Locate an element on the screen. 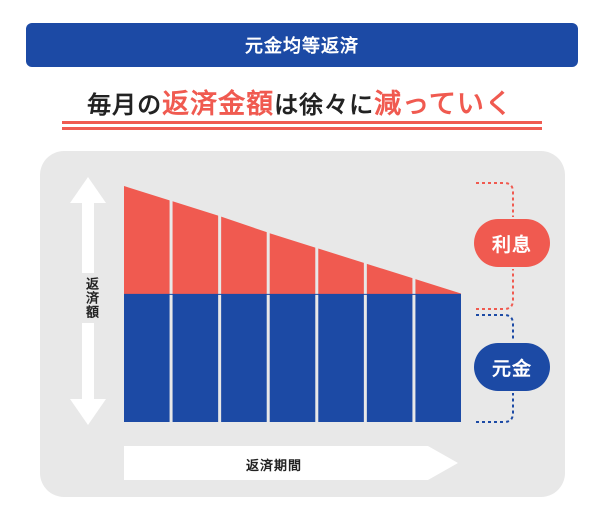  principal-bracket-bottom is located at coordinates (495, 408).